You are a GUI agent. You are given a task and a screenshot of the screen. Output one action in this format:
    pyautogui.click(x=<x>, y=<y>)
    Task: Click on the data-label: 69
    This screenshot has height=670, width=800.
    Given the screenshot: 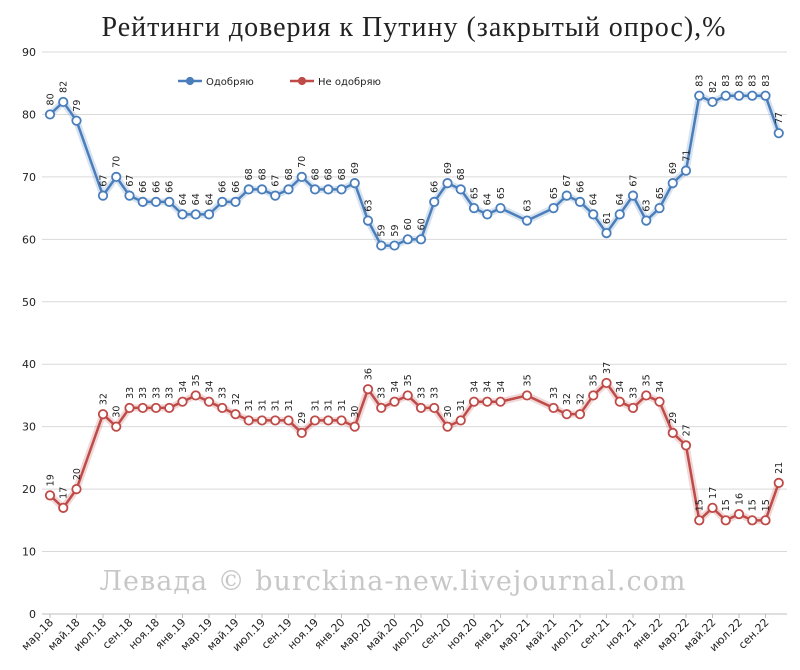 What is the action you would take?
    pyautogui.click(x=448, y=168)
    